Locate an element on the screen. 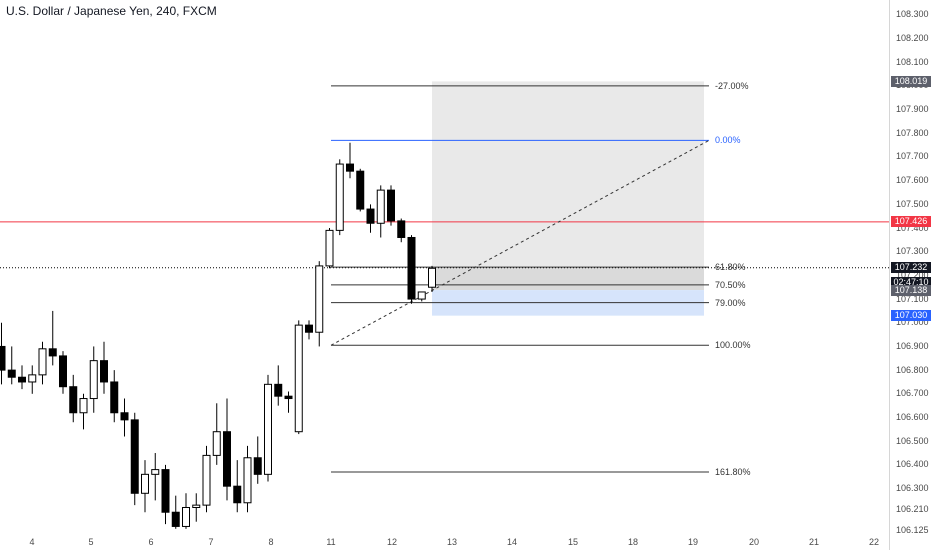 Image resolution: width=932 pixels, height=550 pixels. price-tick-label: 106.125 is located at coordinates (912, 529).